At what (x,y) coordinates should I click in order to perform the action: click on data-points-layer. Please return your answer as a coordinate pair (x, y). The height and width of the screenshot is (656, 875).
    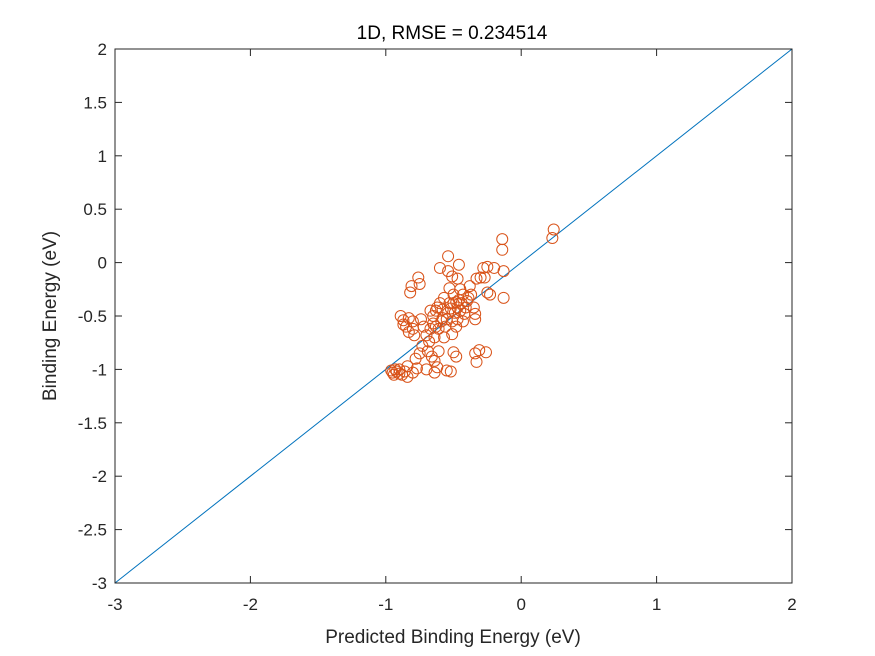
    Looking at the image, I should click on (472, 303).